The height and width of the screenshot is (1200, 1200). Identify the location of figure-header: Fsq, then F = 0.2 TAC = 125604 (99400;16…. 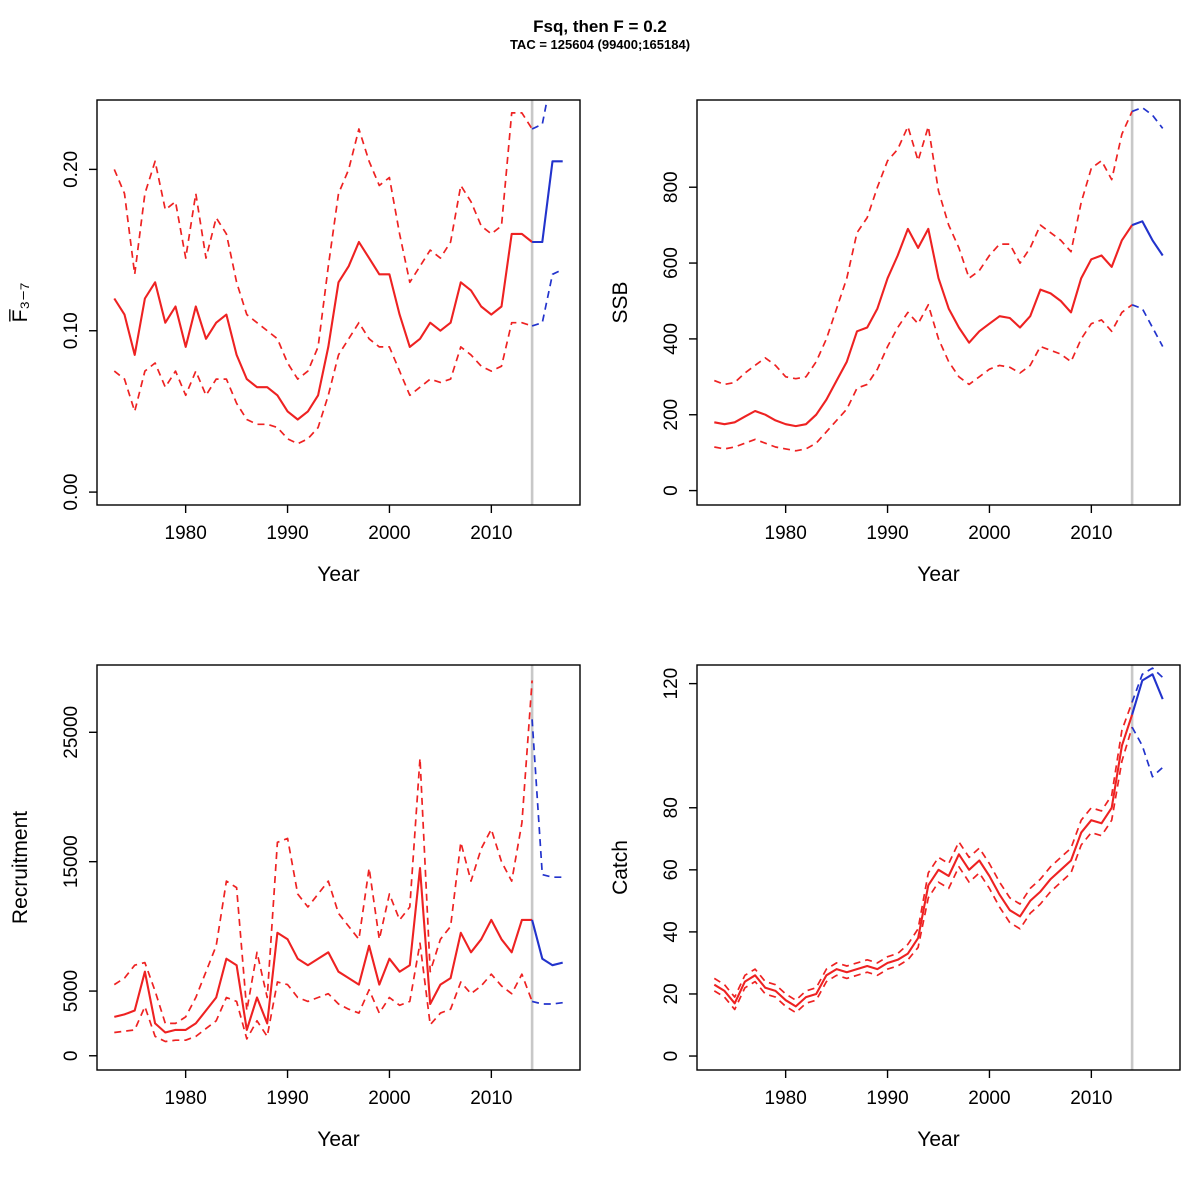
(600, 35).